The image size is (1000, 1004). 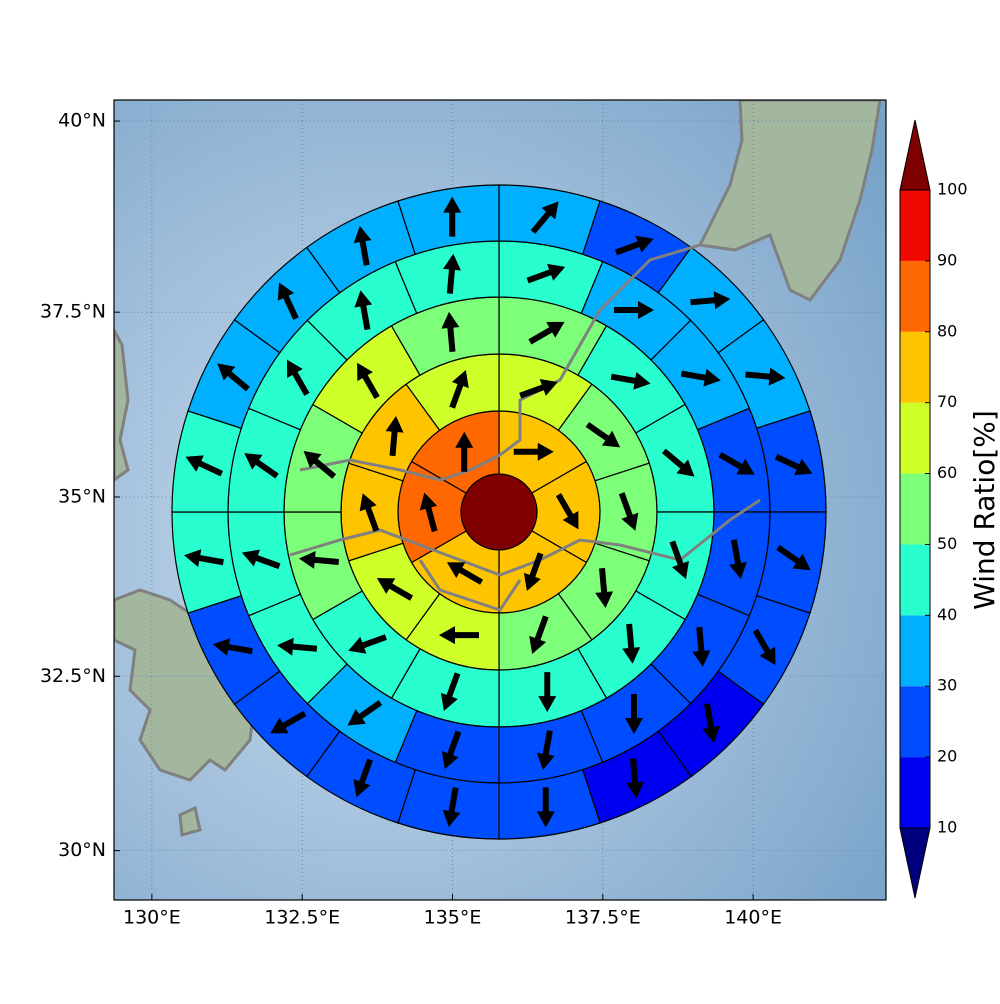 I want to click on y-tick-label: 35°N, so click(x=82, y=497).